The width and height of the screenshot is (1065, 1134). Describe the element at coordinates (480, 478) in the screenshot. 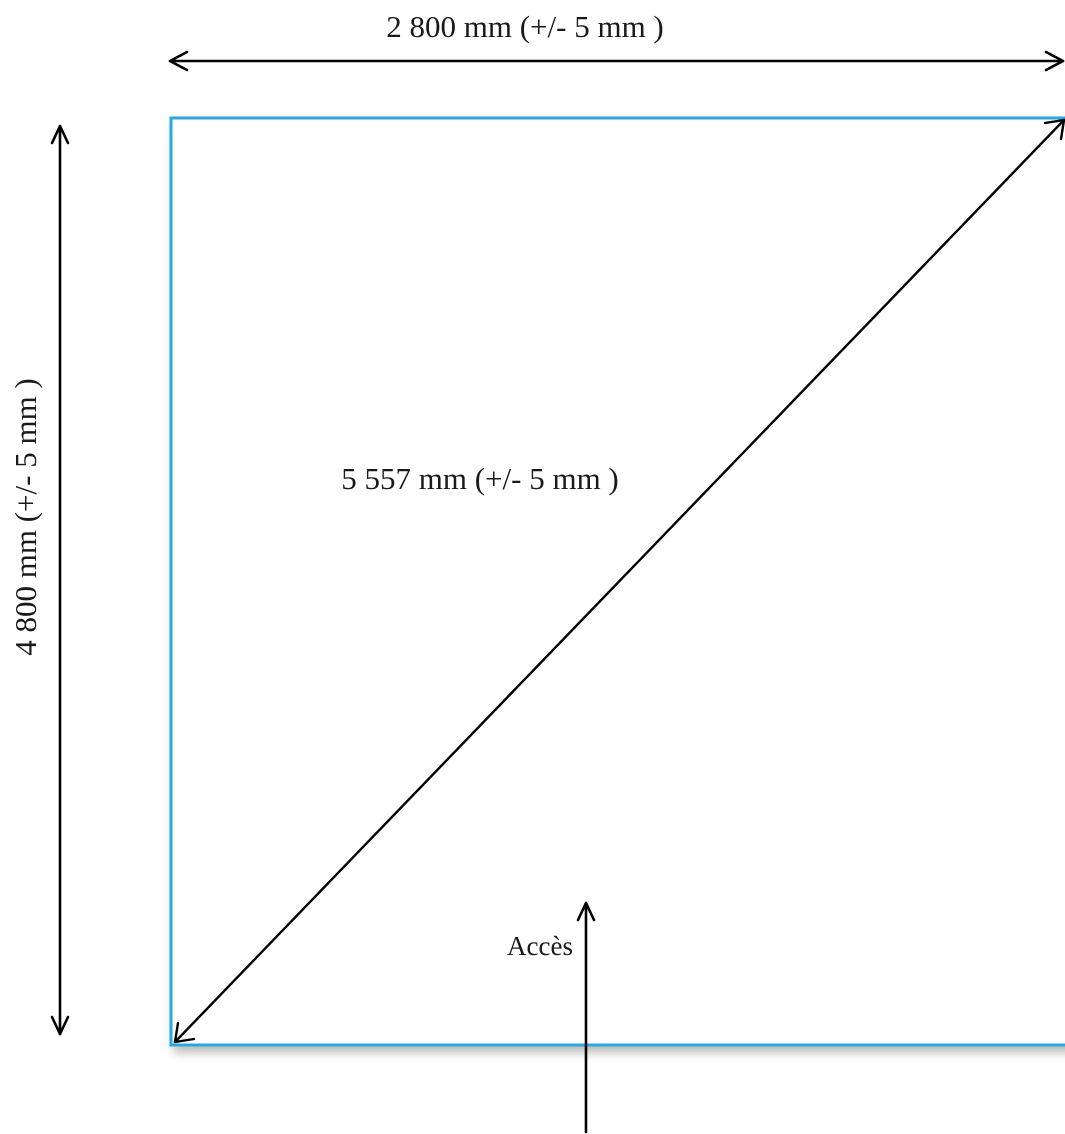

I see `diagonal-label: 5 557 mm (+/- 5 mm )` at that location.